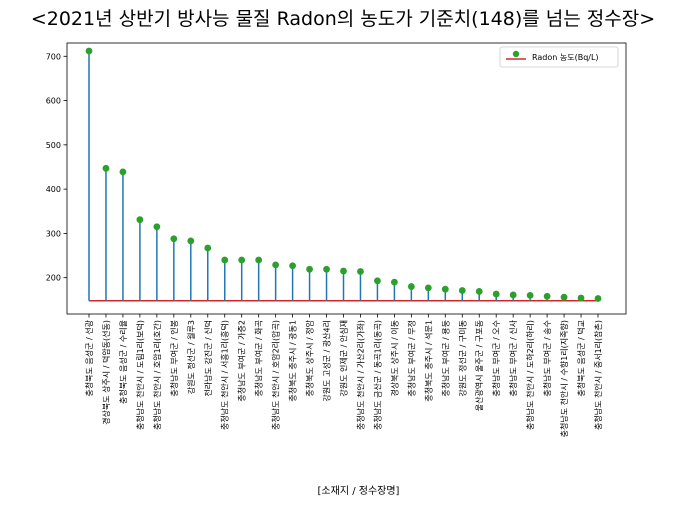 This screenshot has height=505, width=686. What do you see at coordinates (565, 57) in the screenshot?
I see `legend-label: Radon 농도(Bq/L)` at bounding box center [565, 57].